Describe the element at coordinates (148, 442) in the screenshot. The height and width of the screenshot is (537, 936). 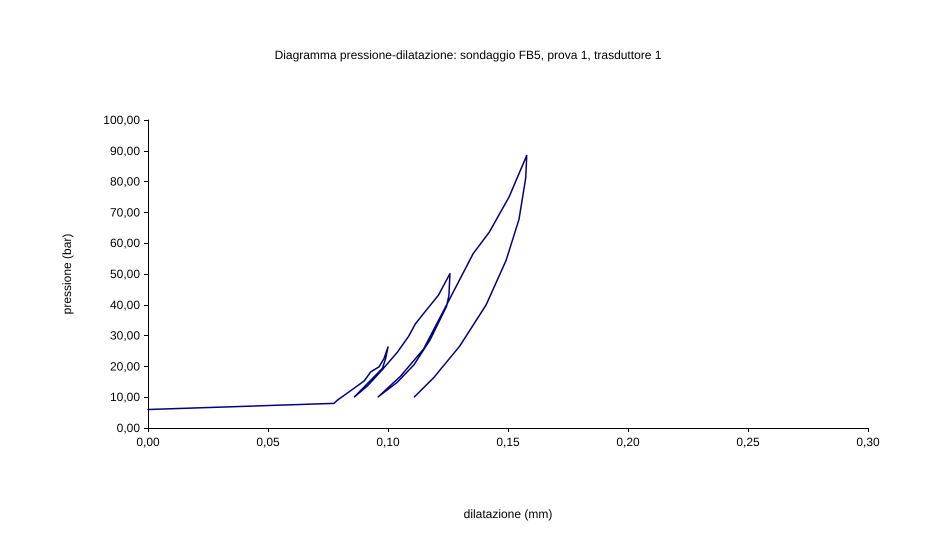
I see `x-tick-label: 0,00` at that location.